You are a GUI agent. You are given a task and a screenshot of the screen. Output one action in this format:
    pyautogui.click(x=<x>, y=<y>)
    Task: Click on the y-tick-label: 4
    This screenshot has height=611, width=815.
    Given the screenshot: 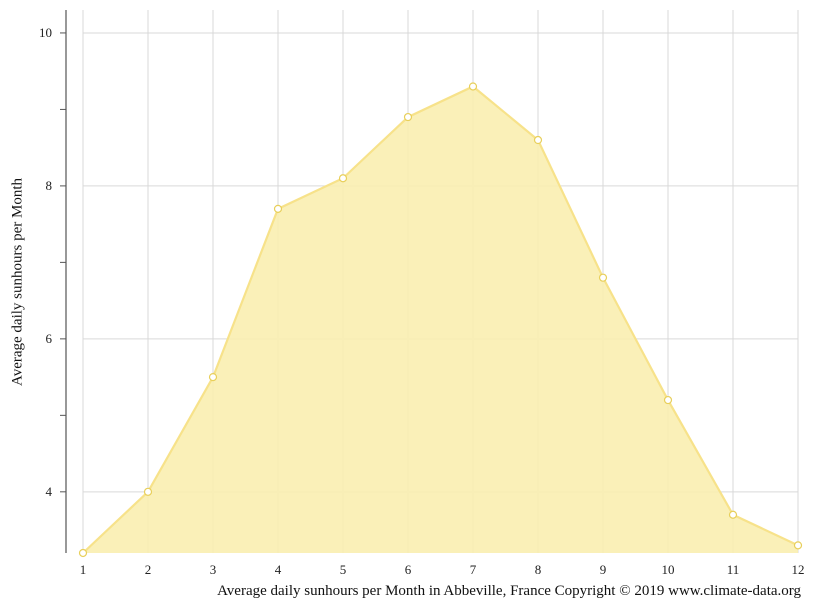 What is the action you would take?
    pyautogui.click(x=49, y=491)
    